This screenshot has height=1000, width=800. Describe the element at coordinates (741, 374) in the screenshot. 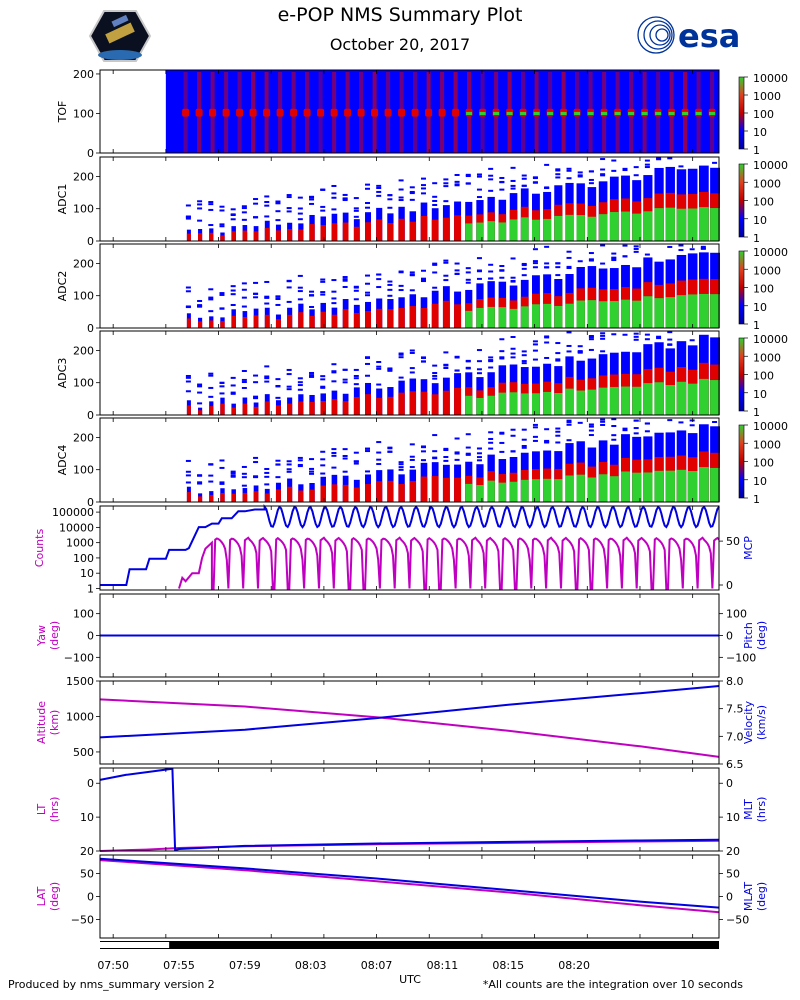

I see `ADC3-colorbar` at that location.